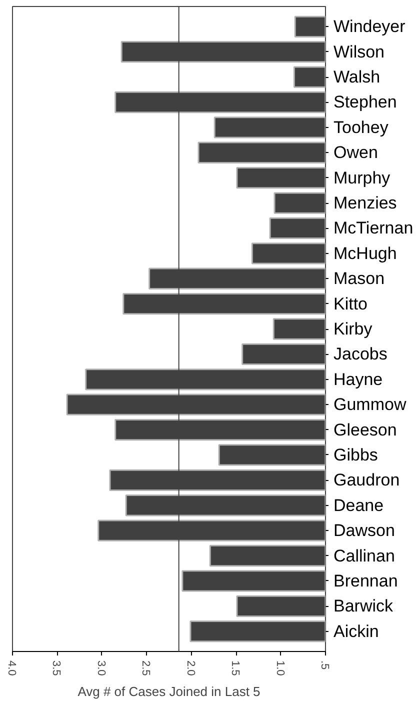  Describe the element at coordinates (365, 253) in the screenshot. I see `y-tick-label: McHugh` at that location.